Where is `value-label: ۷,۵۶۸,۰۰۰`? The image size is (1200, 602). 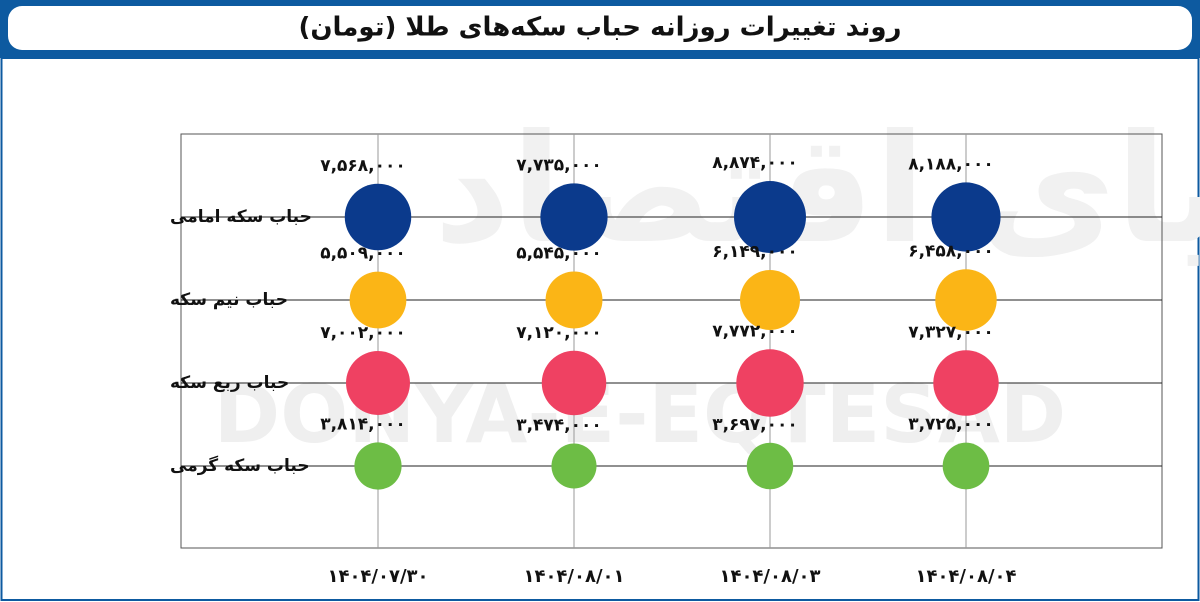
value-label: ۷,۵۶۸,۰۰۰ is located at coordinates (363, 166).